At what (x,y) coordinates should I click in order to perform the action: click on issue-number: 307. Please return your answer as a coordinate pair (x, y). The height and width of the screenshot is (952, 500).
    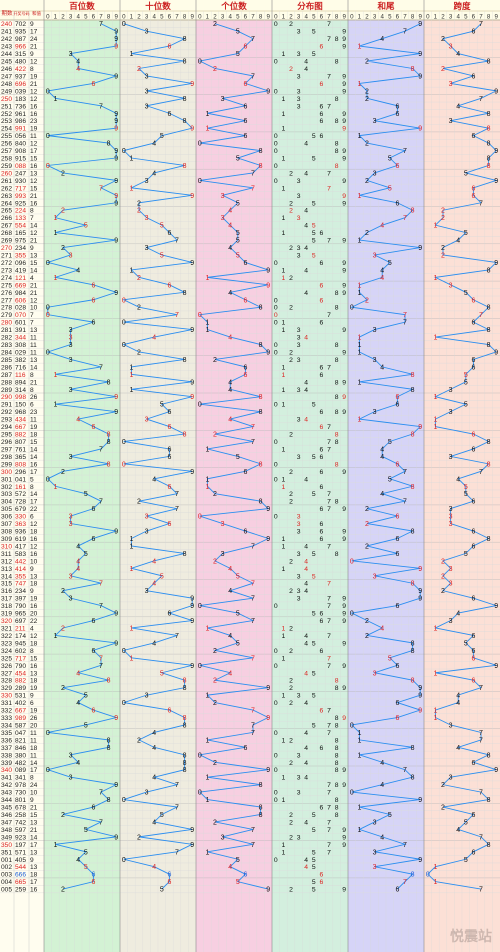
    Looking at the image, I should click on (6, 524).